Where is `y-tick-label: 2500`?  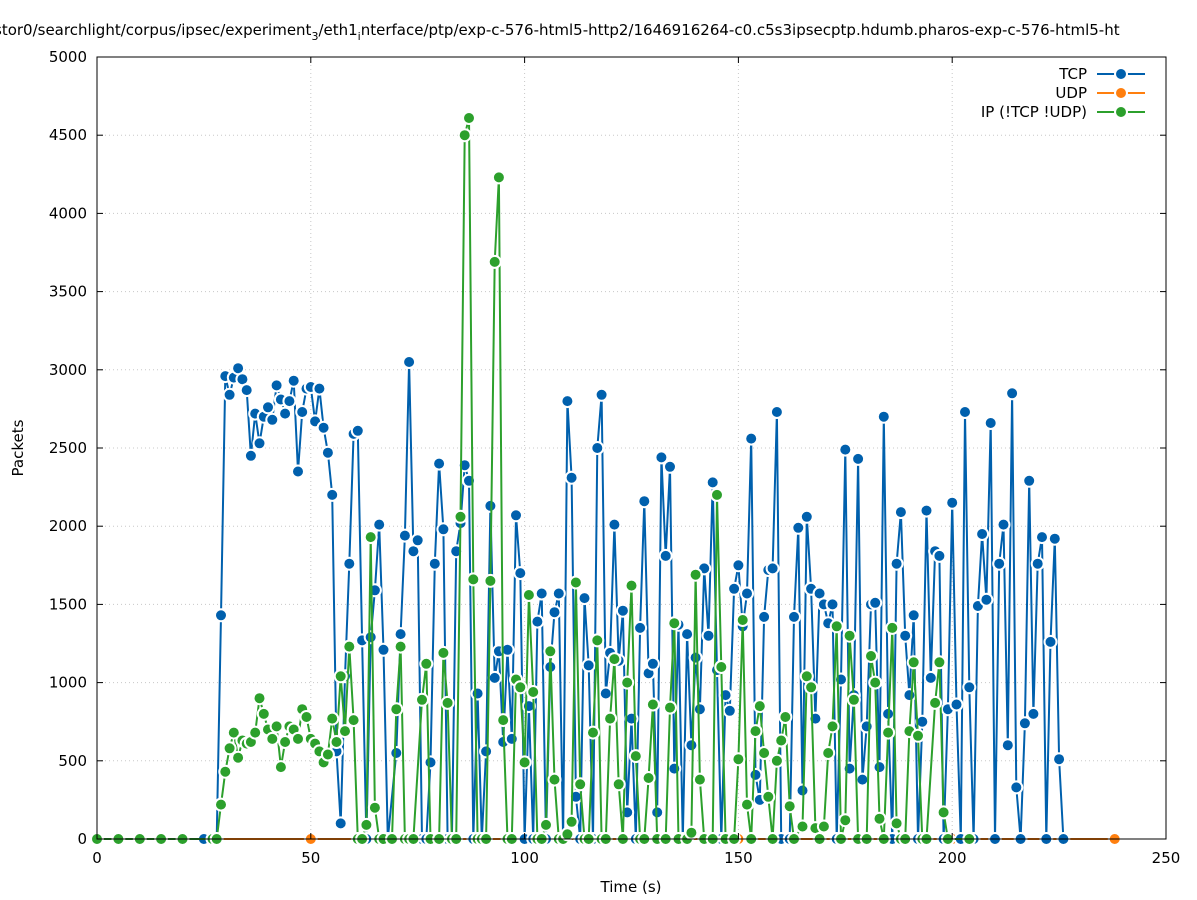
y-tick-label: 2500 is located at coordinates (68, 448).